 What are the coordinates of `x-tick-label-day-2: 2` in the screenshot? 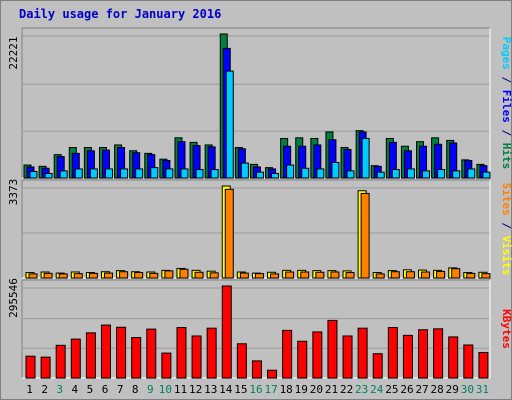 It's located at (44, 389).